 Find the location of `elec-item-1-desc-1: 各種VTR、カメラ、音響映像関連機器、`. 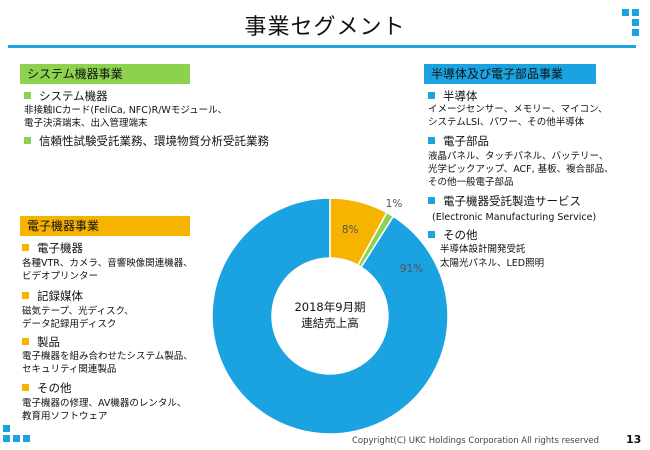

elec-item-1-desc-1: 各種VTR、カメラ、音響映像関連機器、 is located at coordinates (107, 263).